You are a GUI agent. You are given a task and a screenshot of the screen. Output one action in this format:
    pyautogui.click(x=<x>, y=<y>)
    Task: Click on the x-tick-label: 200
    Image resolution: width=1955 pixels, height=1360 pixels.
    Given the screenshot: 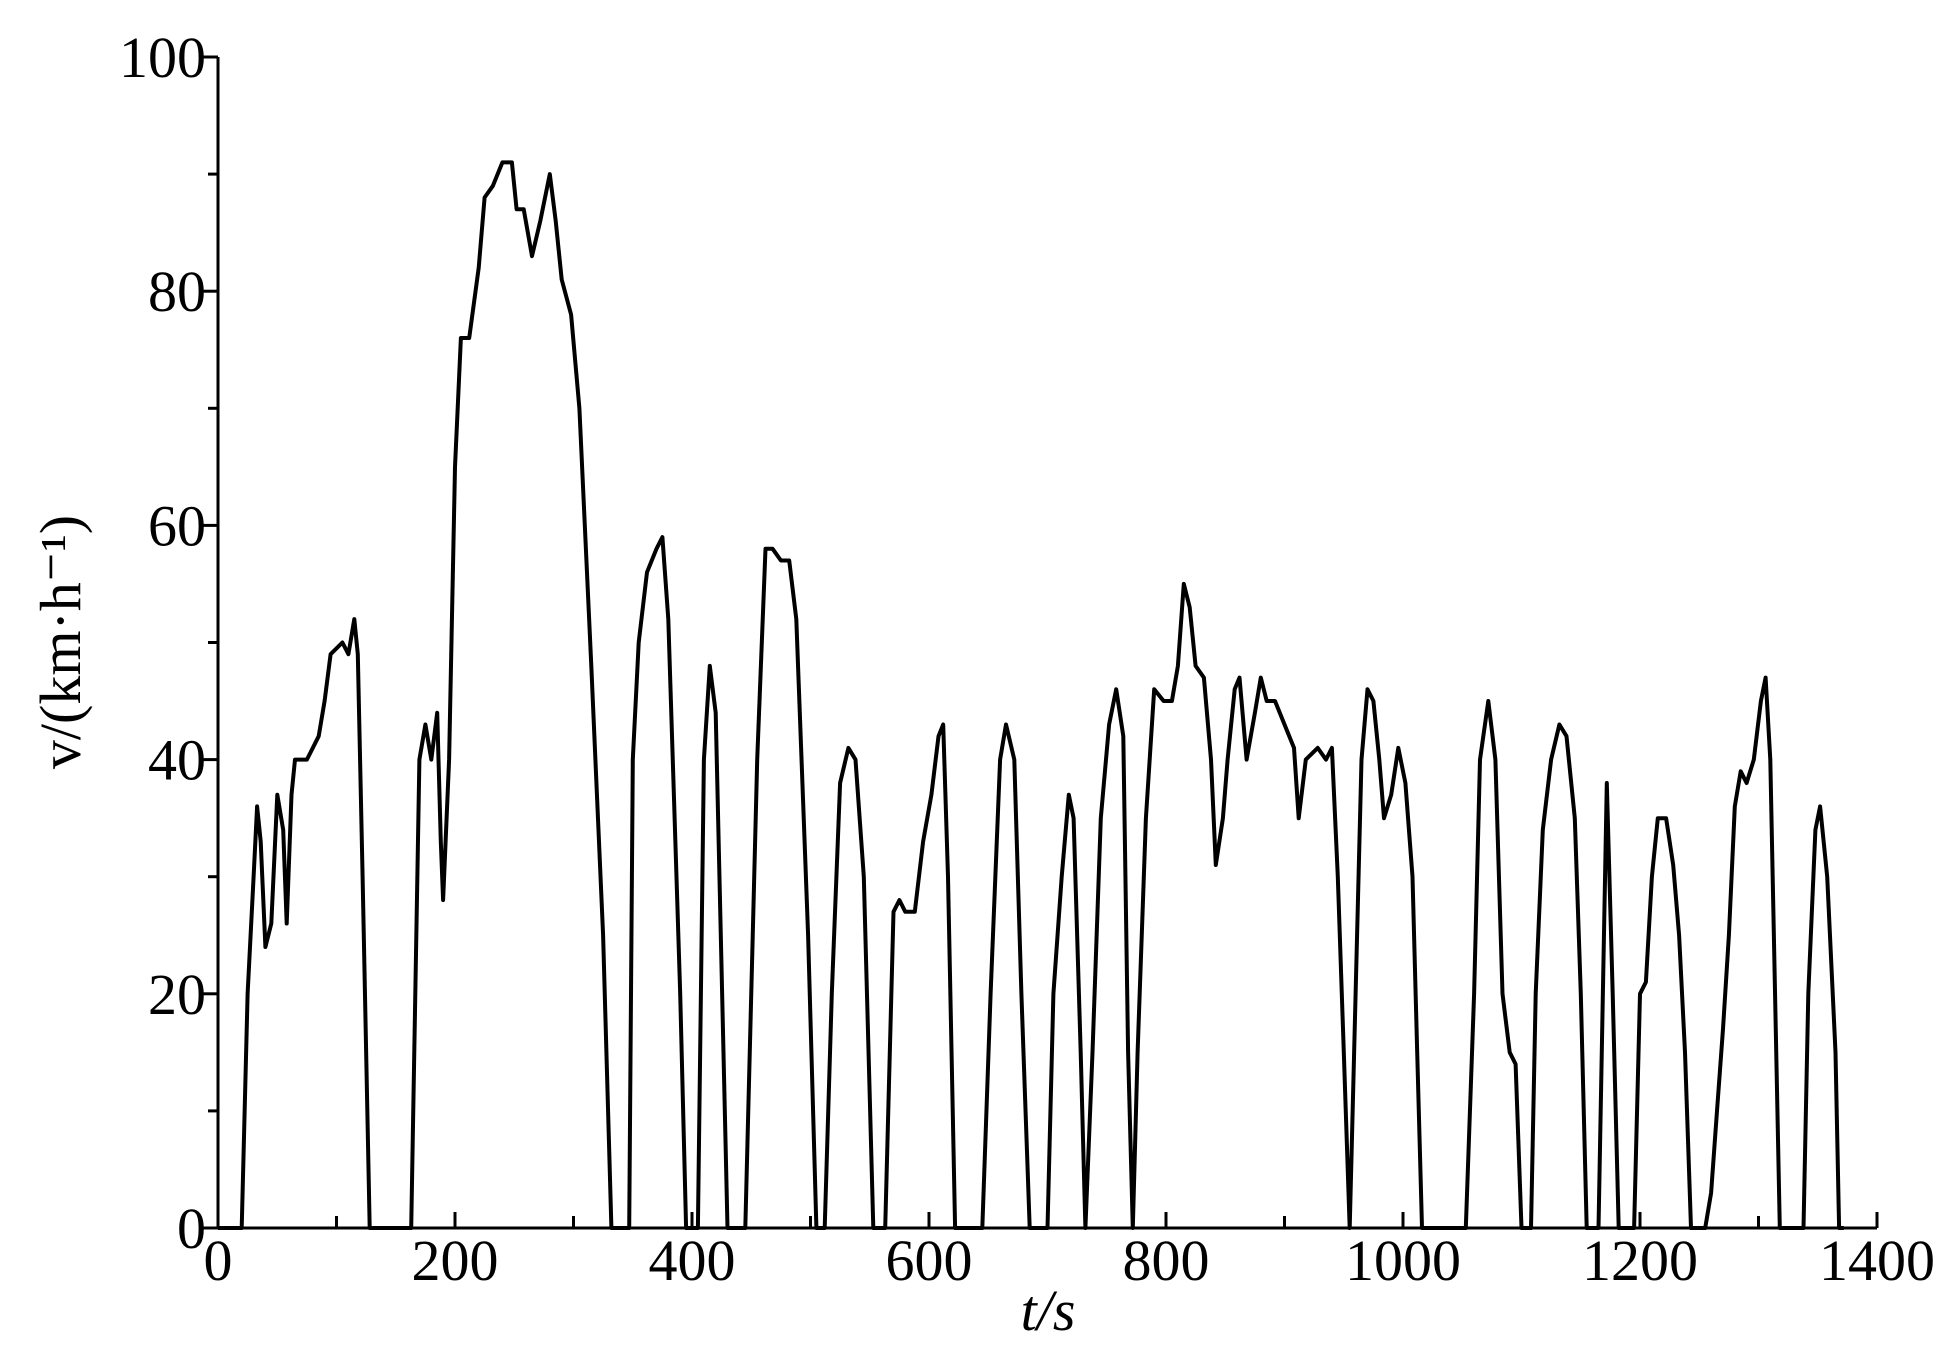 What is the action you would take?
    pyautogui.click(x=455, y=1260)
    